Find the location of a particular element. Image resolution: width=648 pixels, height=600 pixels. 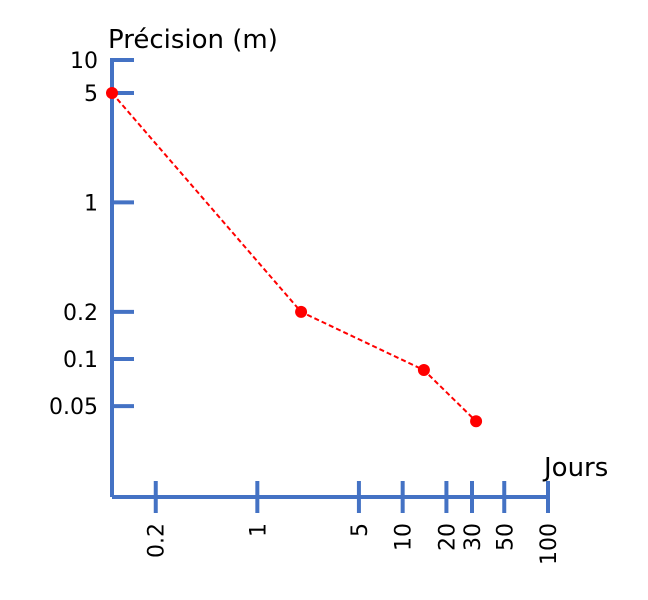

x-tick-label-7: 100 is located at coordinates (549, 544).